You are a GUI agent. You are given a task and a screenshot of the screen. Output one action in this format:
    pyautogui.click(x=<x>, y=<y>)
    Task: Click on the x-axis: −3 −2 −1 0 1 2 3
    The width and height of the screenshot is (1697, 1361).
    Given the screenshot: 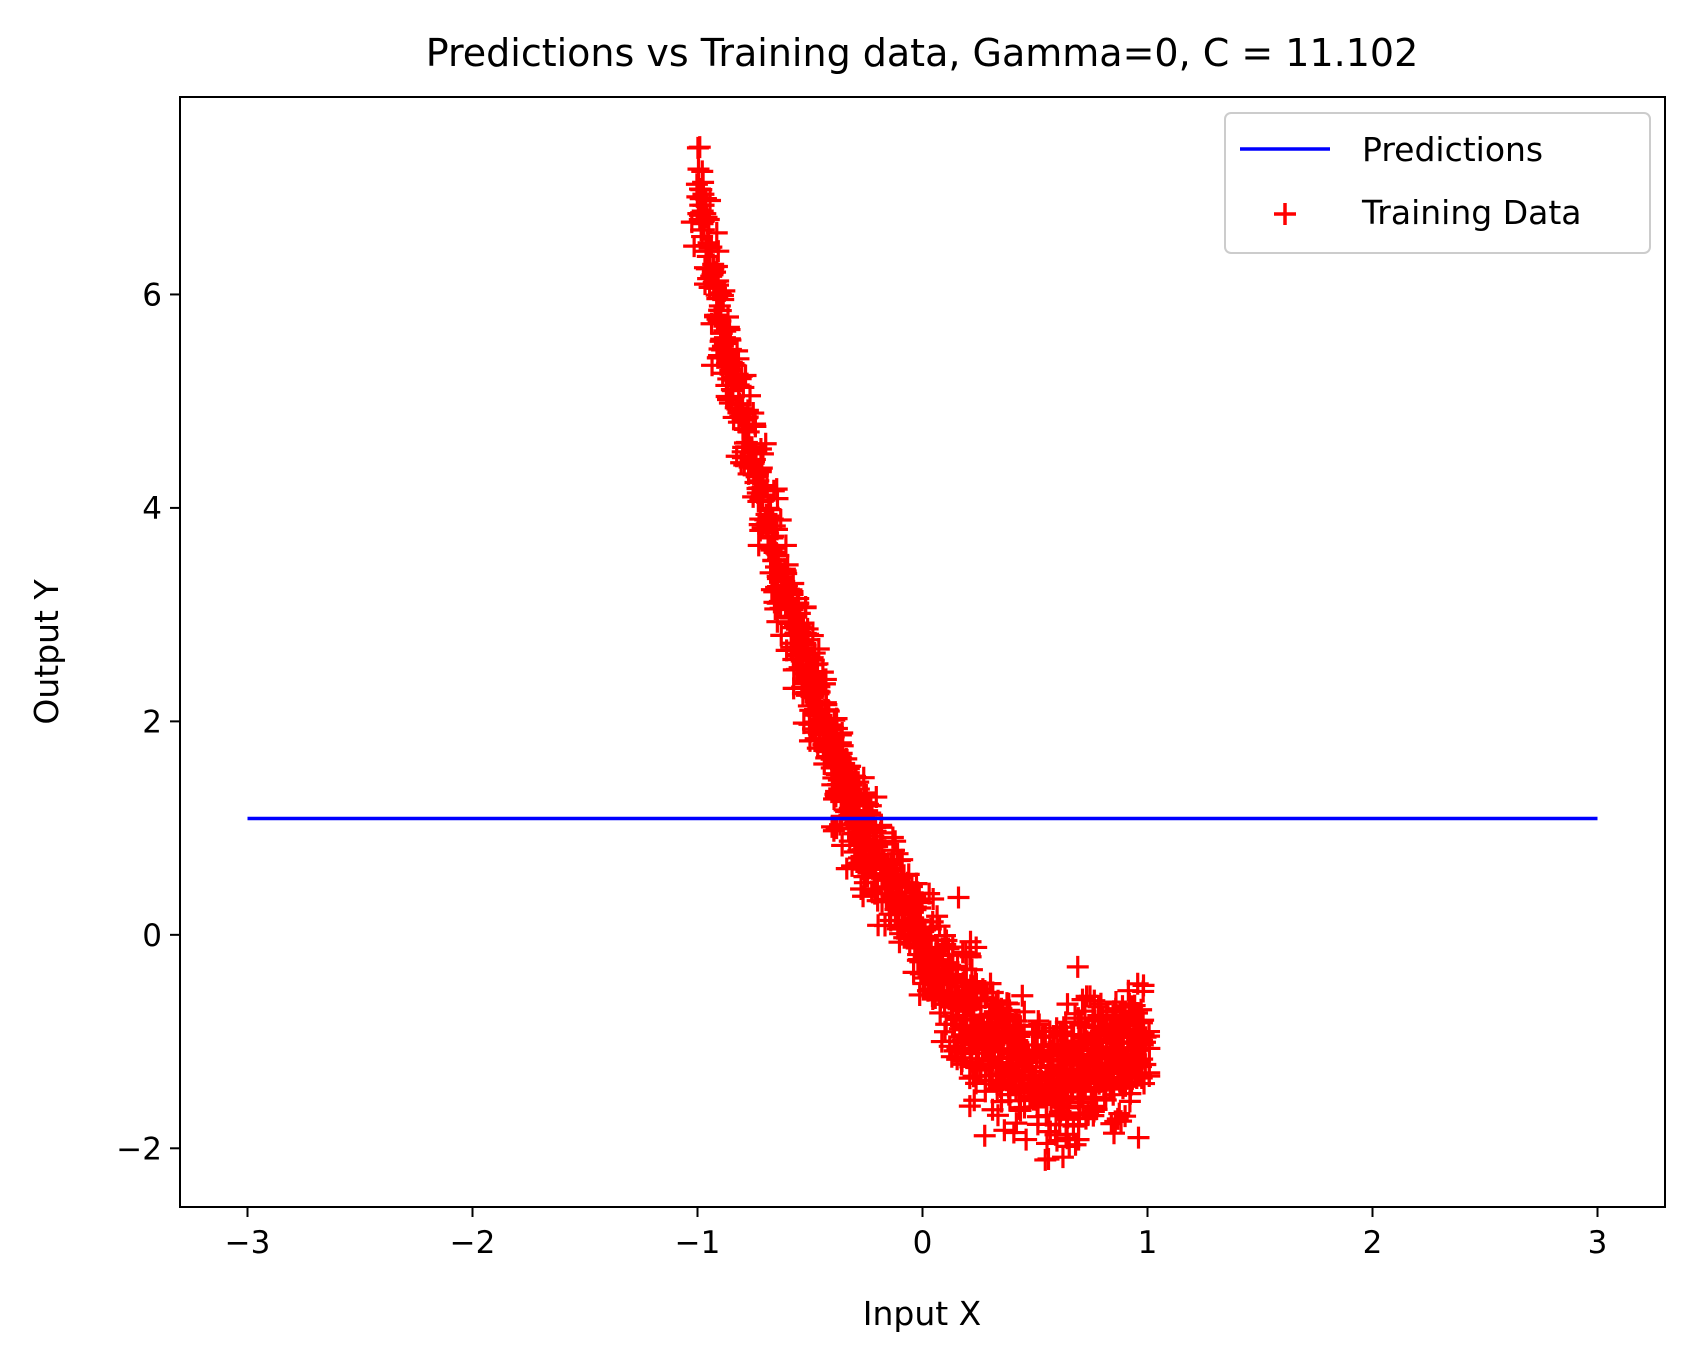 What is the action you would take?
    pyautogui.click(x=916, y=1234)
    